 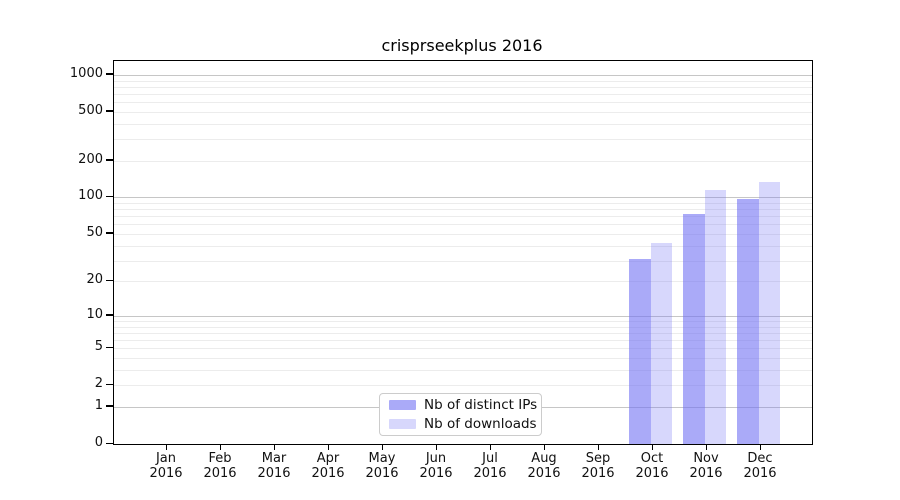 I want to click on y-tick-label: 500, so click(x=90, y=110).